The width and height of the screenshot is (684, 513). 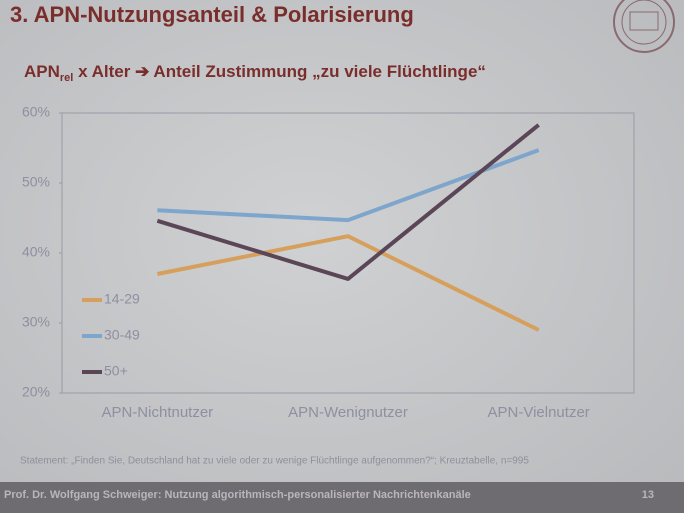 I want to click on footer-bar, so click(x=342, y=497).